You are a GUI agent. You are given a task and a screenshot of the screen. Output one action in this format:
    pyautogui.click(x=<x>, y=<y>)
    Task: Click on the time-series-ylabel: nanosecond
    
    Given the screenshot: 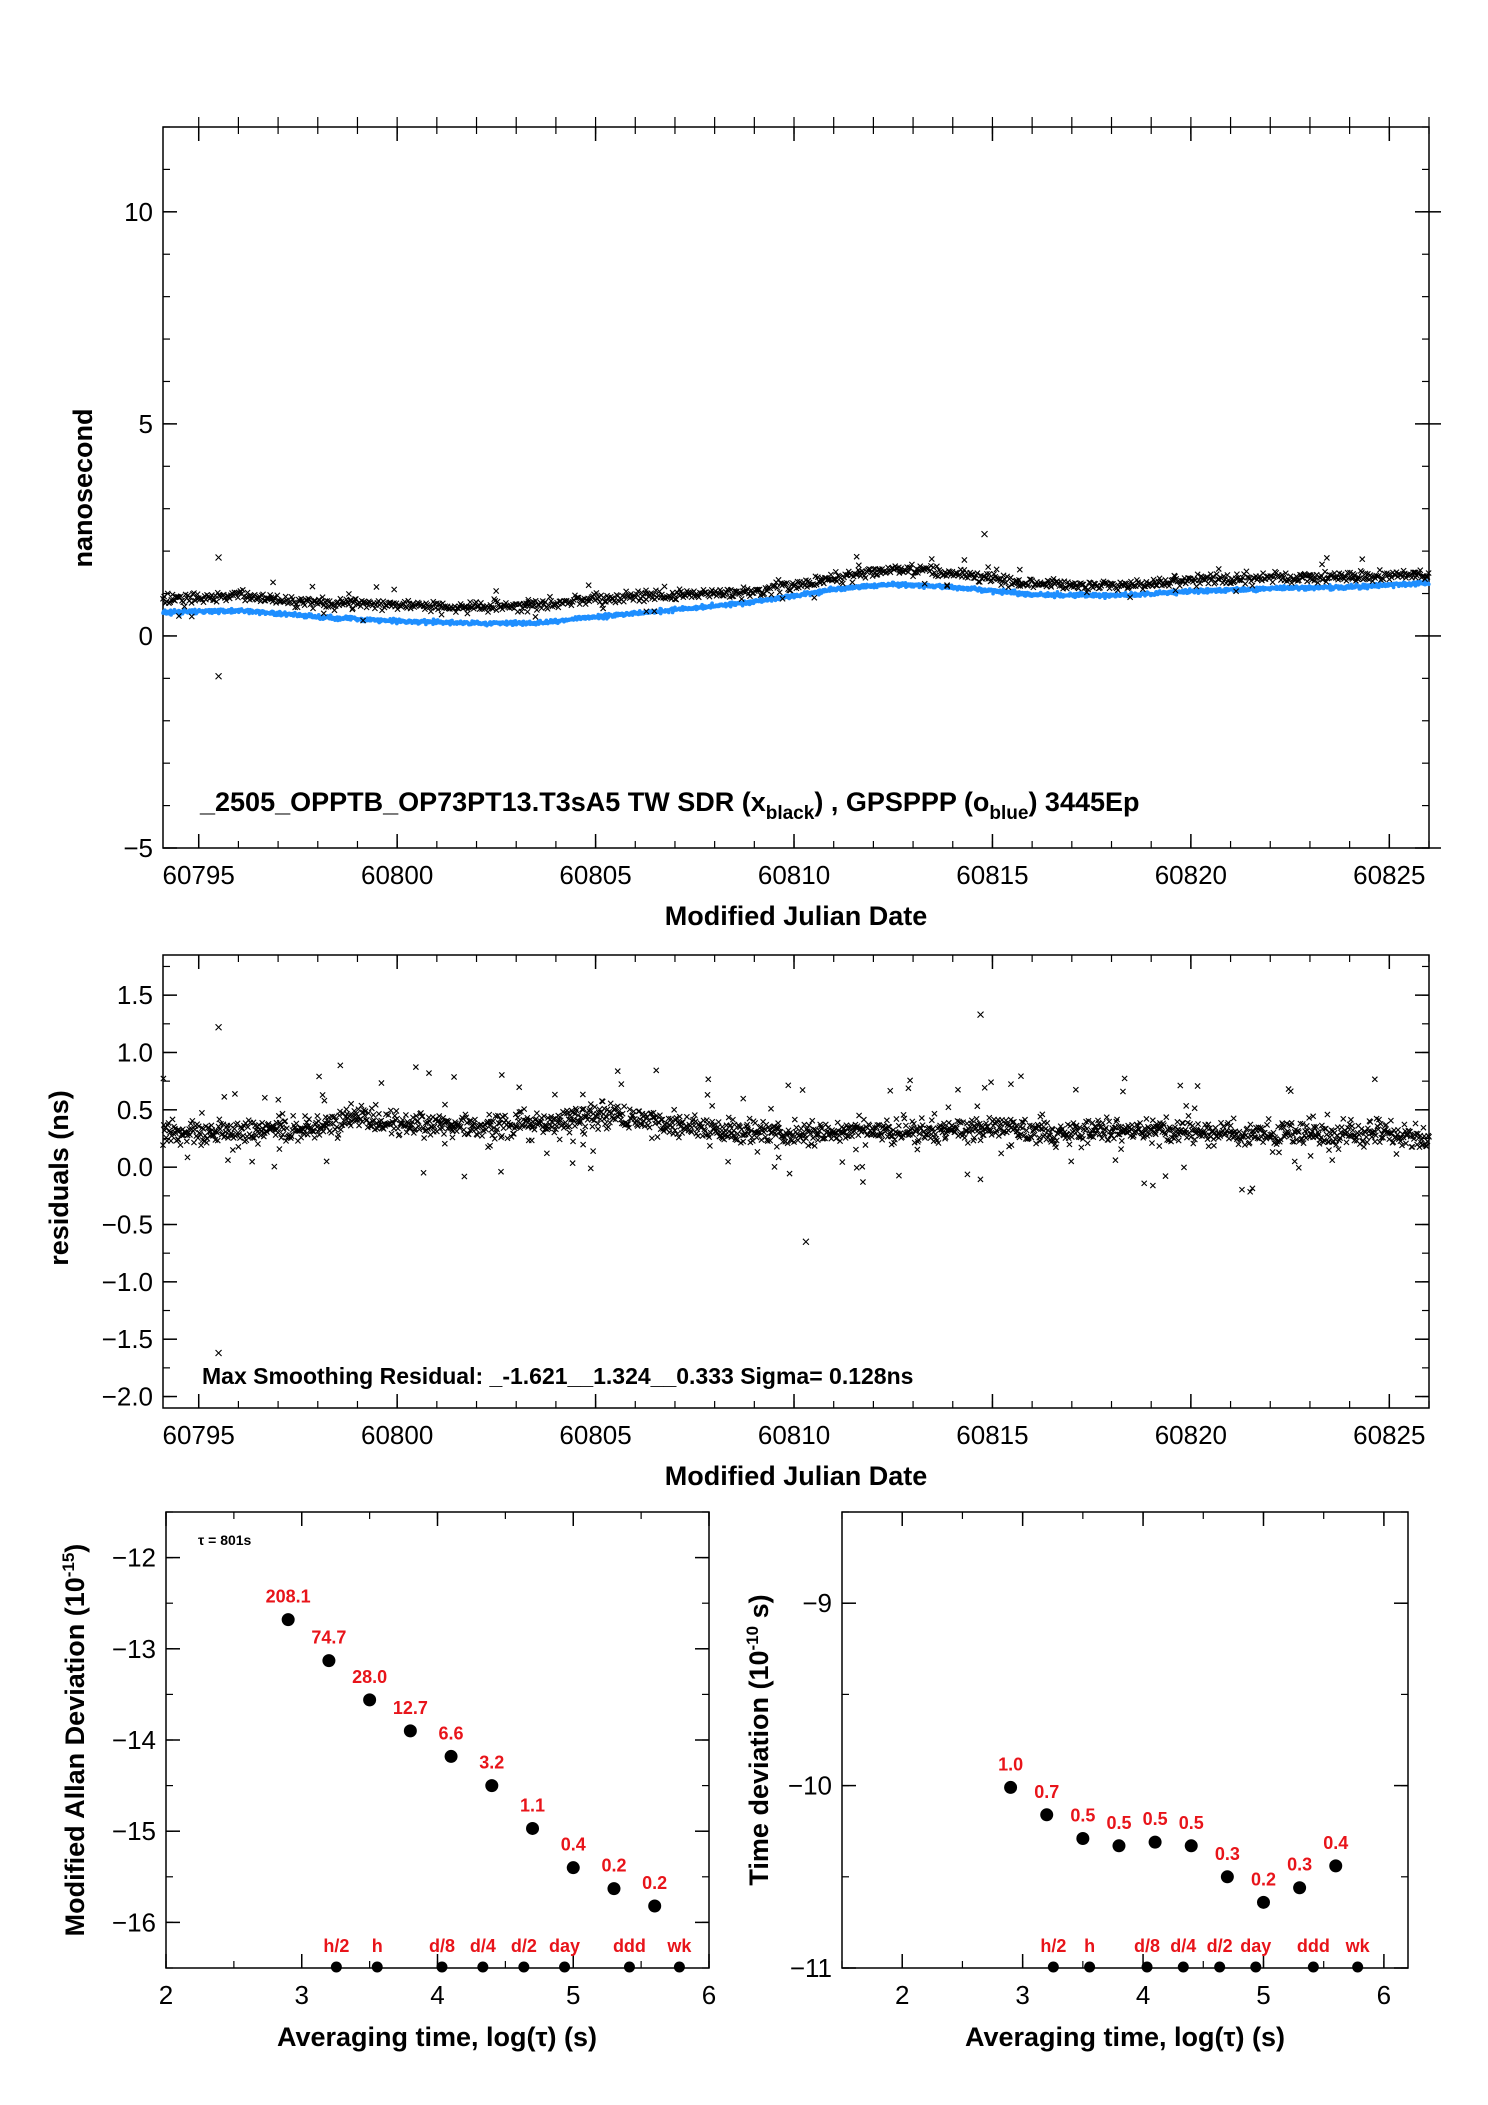 What is the action you would take?
    pyautogui.click(x=83, y=487)
    